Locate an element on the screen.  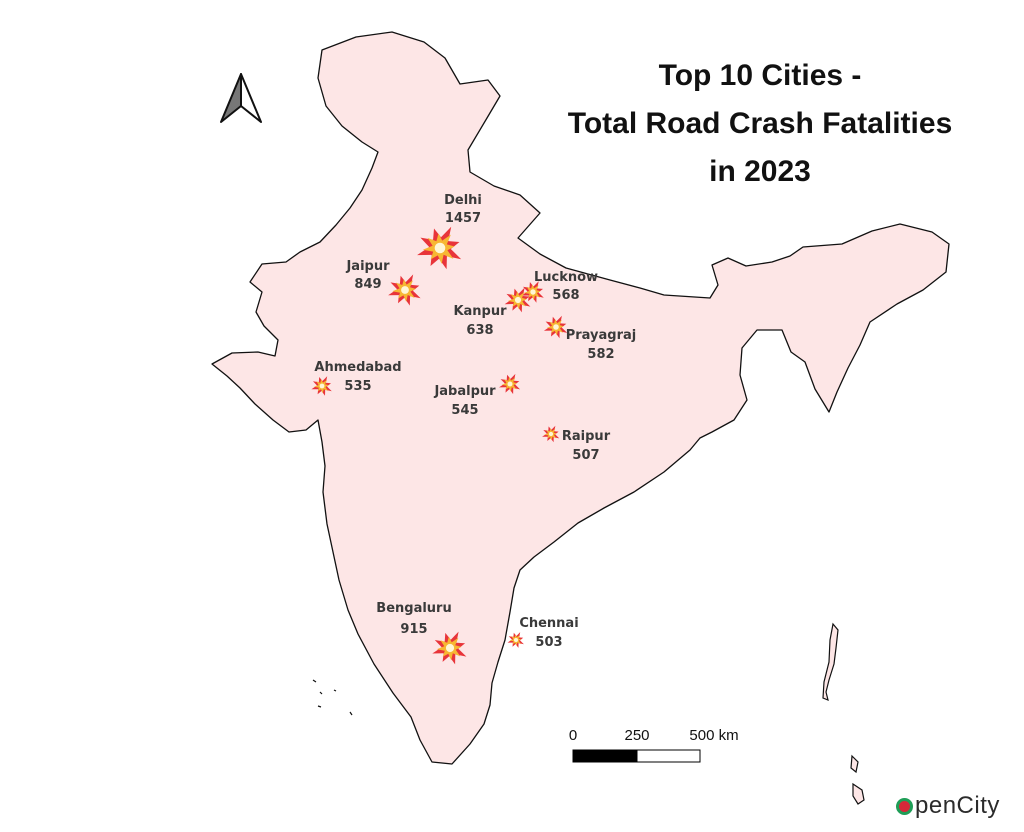
scale-bar: 0 250 500 km is located at coordinates (654, 745).